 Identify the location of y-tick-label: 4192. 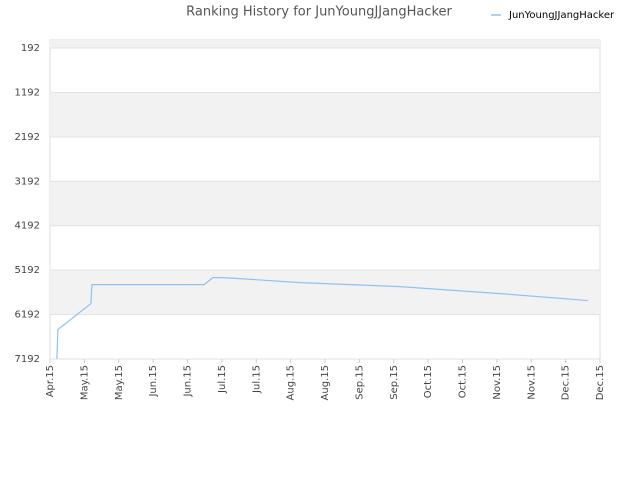
(27, 226).